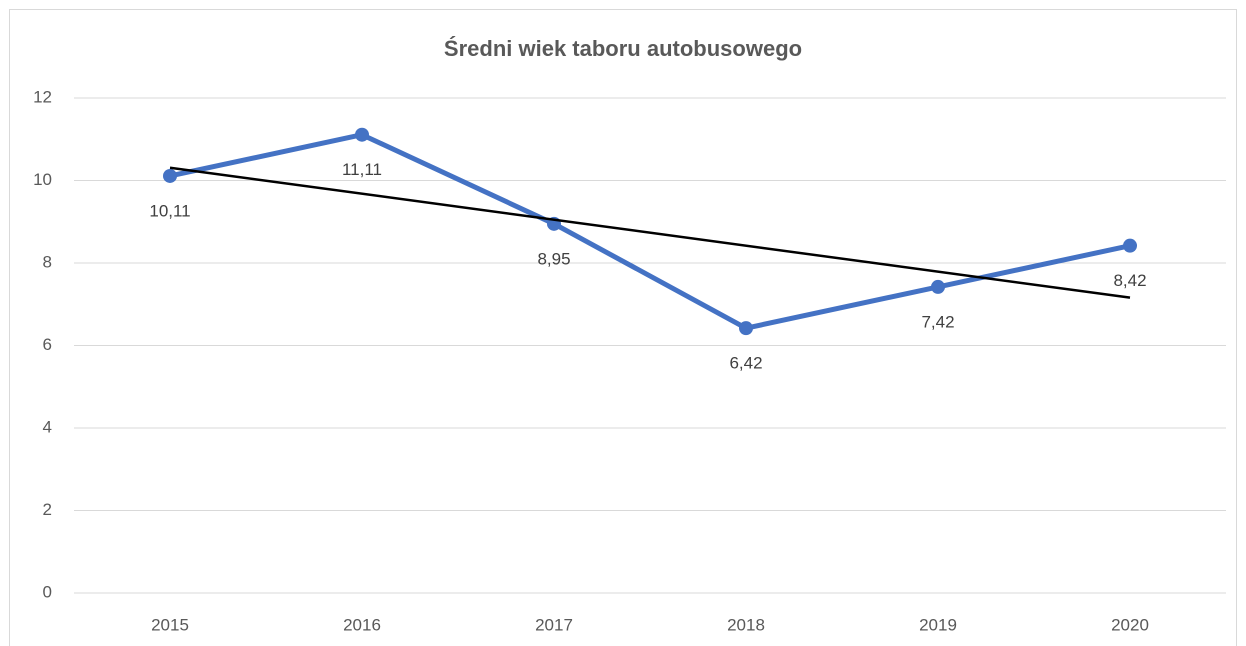 This screenshot has width=1246, height=646. Describe the element at coordinates (937, 321) in the screenshot. I see `data-label: 7,42` at that location.